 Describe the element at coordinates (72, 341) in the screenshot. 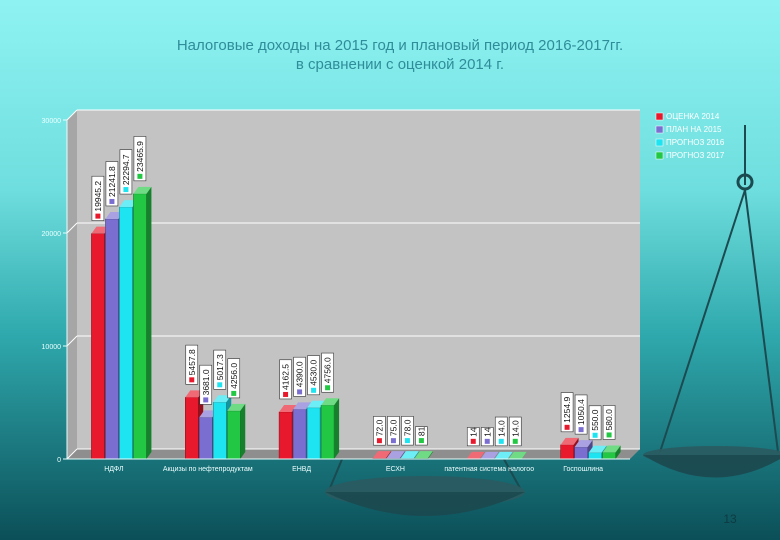

I see `grid-line` at that location.